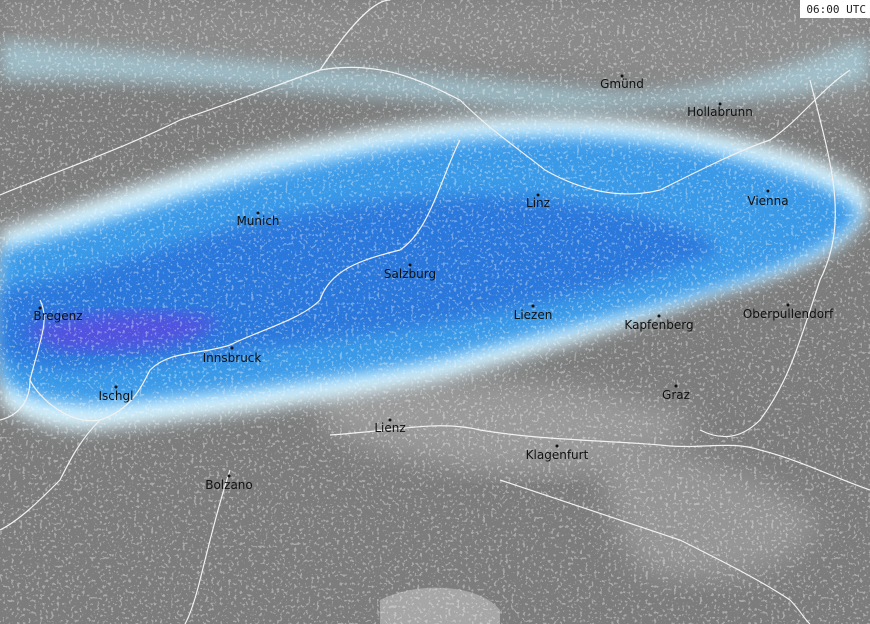 This screenshot has width=870, height=624. Describe the element at coordinates (788, 314) in the screenshot. I see `city-label: Oberpullendorf` at that location.